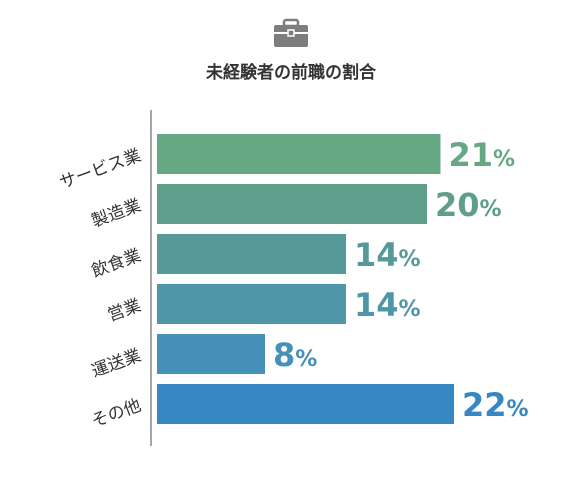 This screenshot has height=489, width=582. What do you see at coordinates (457, 205) in the screenshot?
I see `value-number: 20` at bounding box center [457, 205].